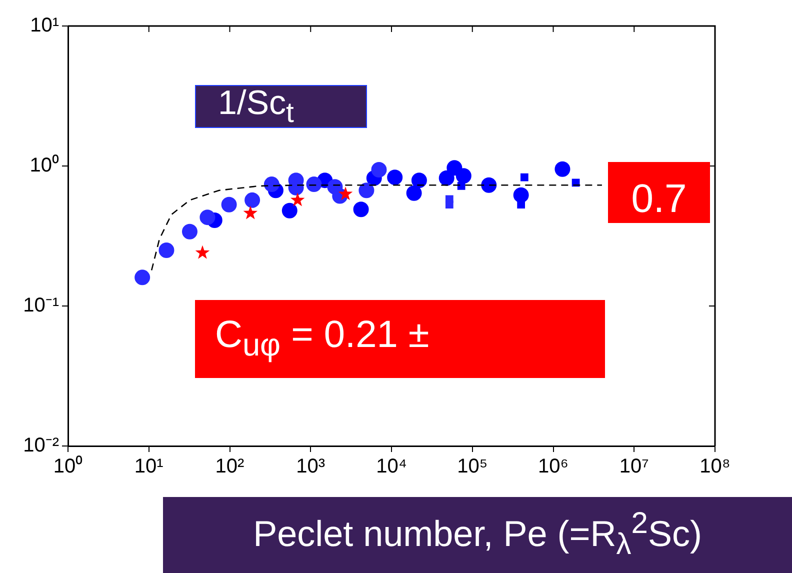 The image size is (792, 573). I want to click on label-box: C$_{uφ}$ = 0.21 ±, so click(400, 339).